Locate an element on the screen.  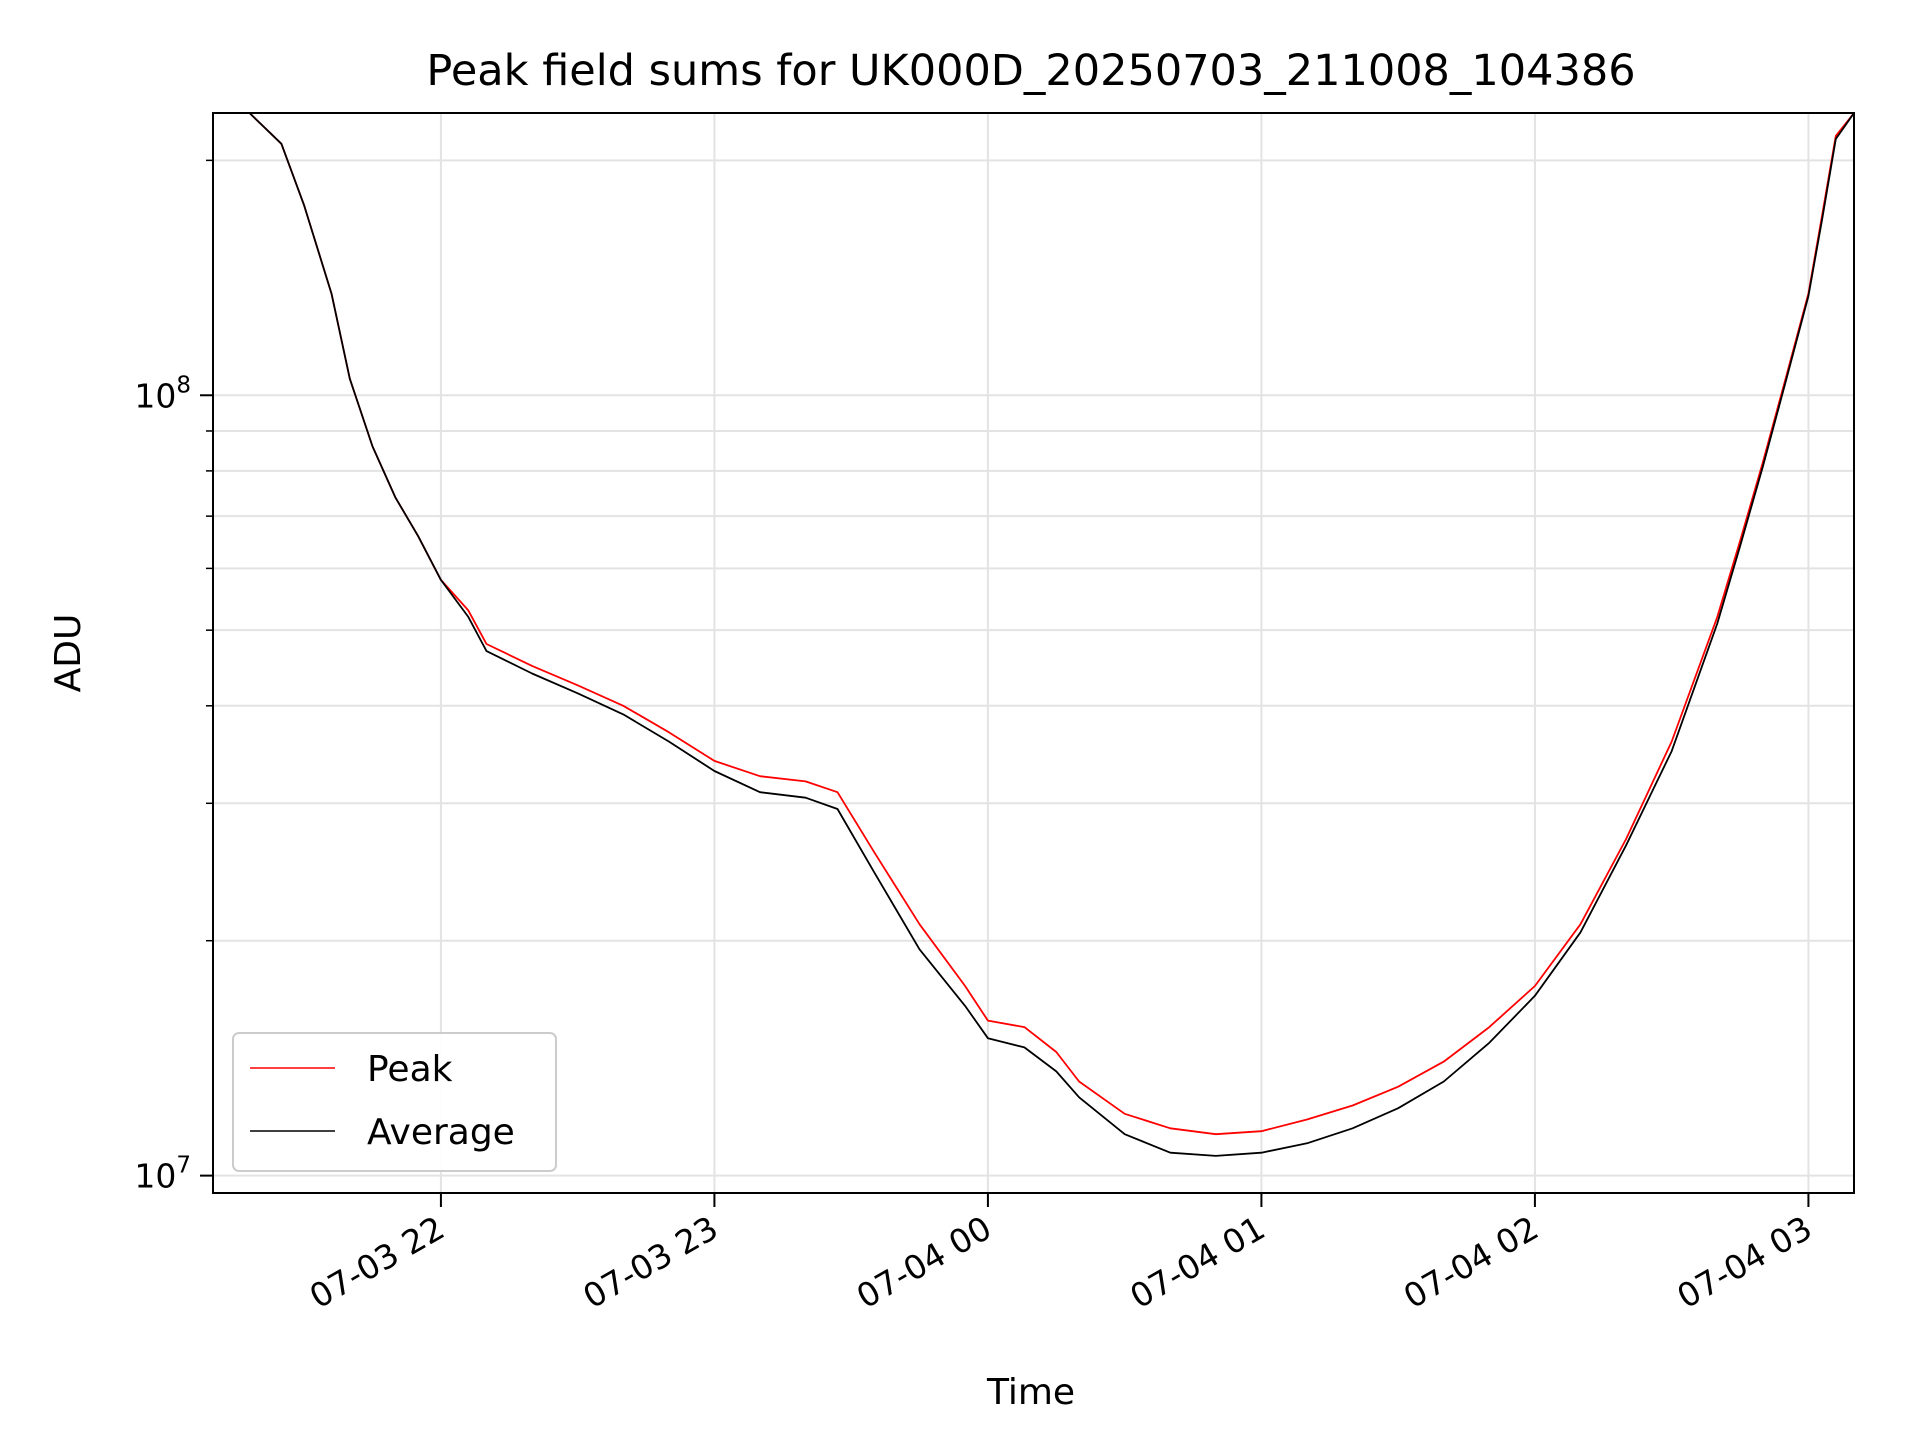
legend-average-label: Average is located at coordinates (441, 1132).